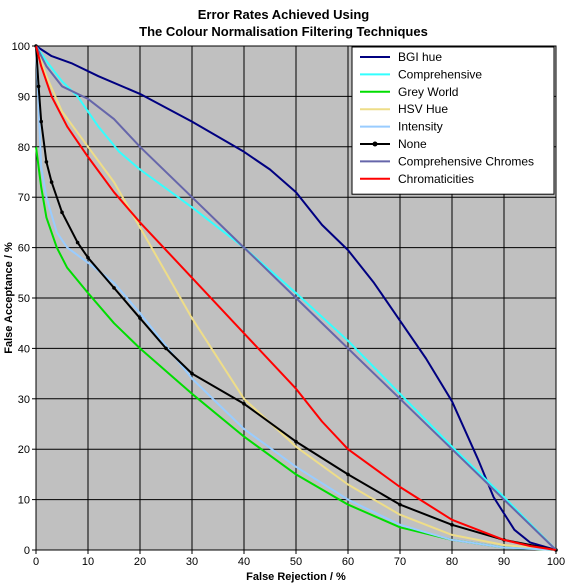 The image size is (567, 587). Describe the element at coordinates (423, 109) in the screenshot. I see `legend-label: HSV Hue` at that location.